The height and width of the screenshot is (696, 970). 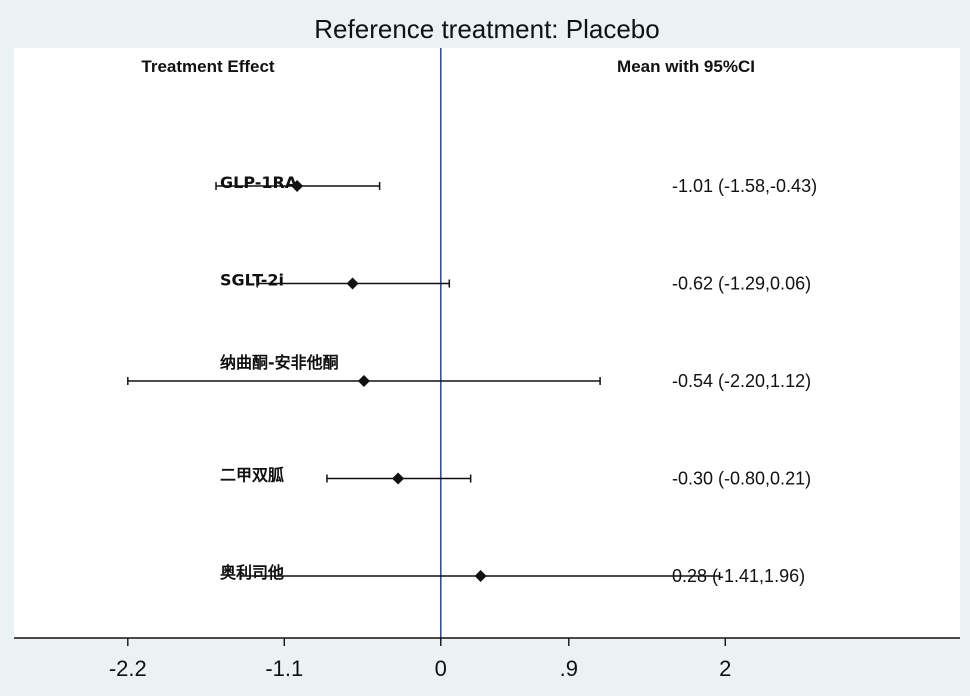 I want to click on ci-value-text-3: -0.30 (-0.80,0.21), so click(x=741, y=479).